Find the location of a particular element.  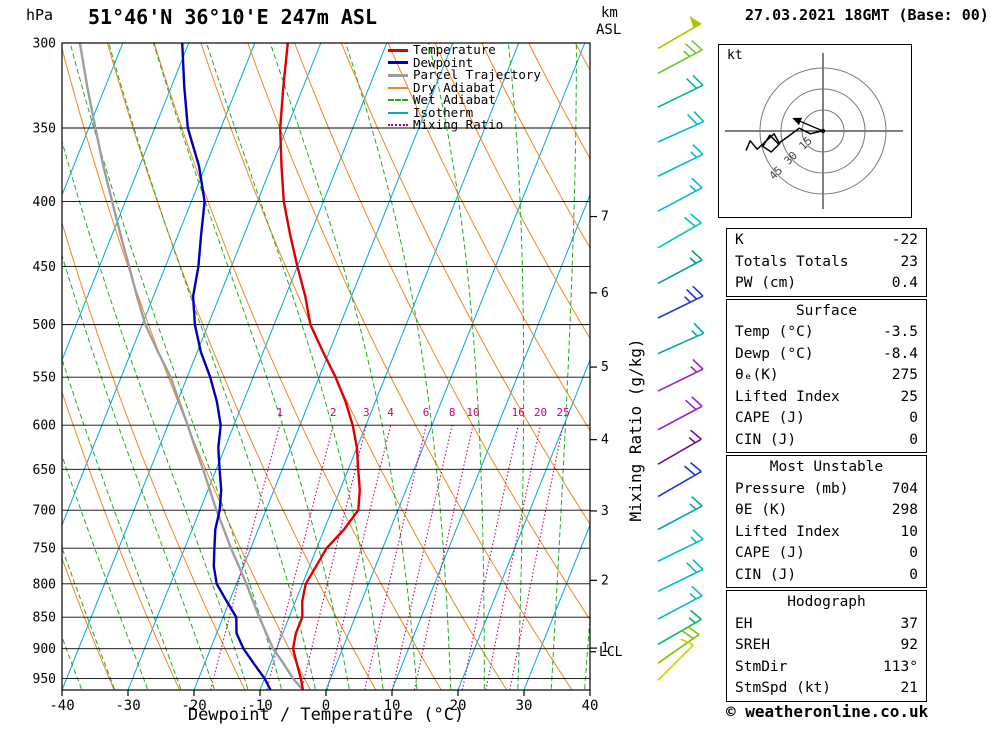

stat-row: Totals Totals 23 is located at coordinates (826, 263).